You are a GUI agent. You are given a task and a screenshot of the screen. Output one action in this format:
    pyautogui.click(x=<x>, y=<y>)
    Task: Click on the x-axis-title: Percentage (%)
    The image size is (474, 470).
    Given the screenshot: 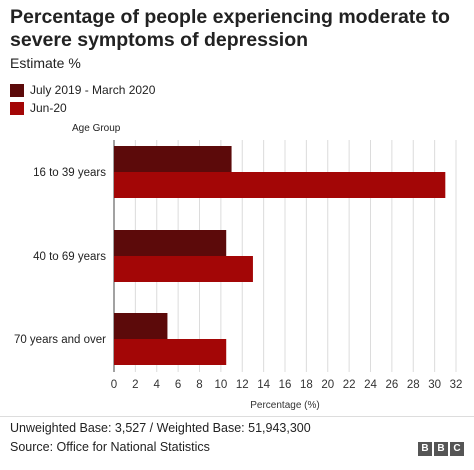 What is the action you would take?
    pyautogui.click(x=284, y=405)
    